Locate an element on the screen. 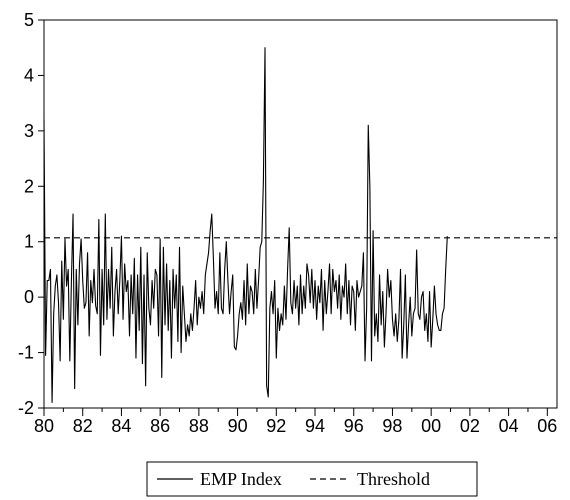 The width and height of the screenshot is (570, 500). x-axis-tick-labels: 80 82 84 86 88 90 92 94 96 98 00 02 04 06 is located at coordinates (295, 426).